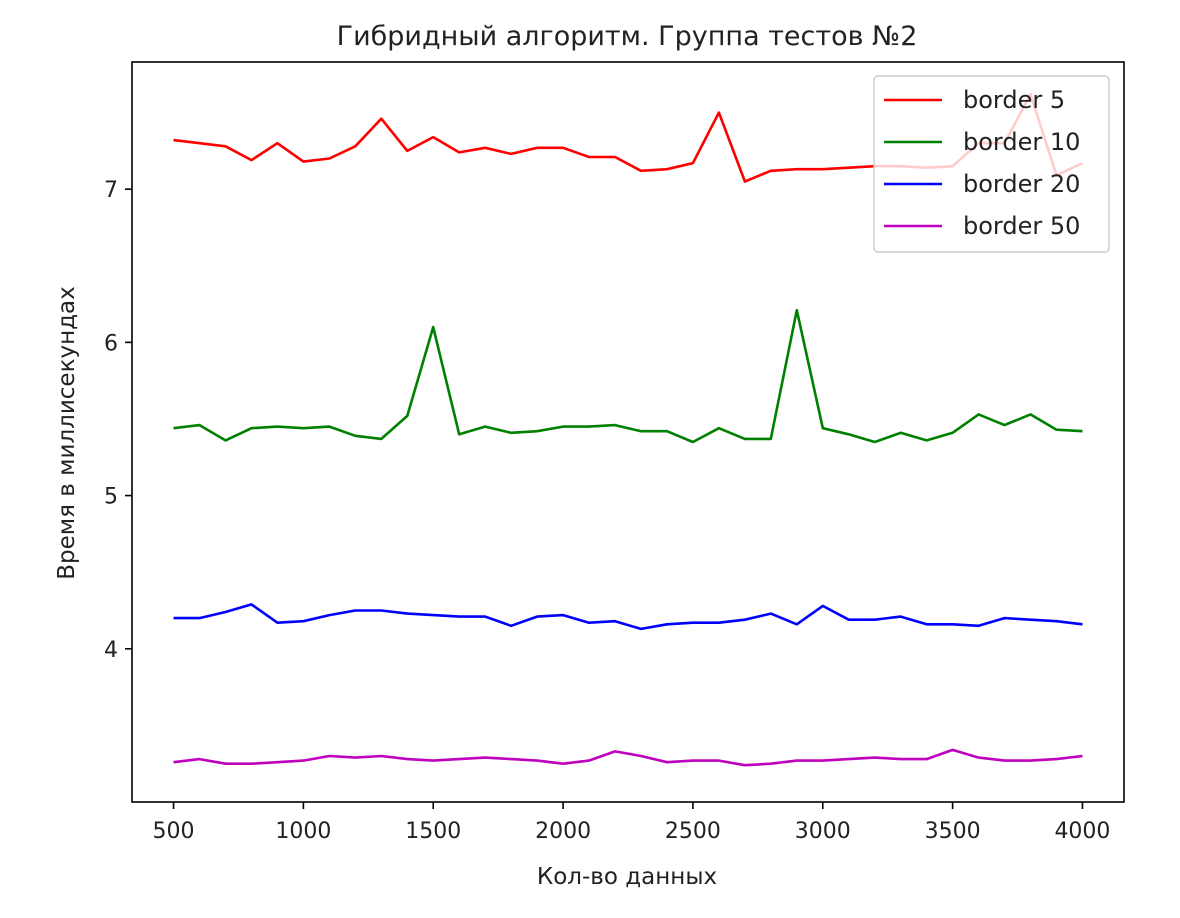 The width and height of the screenshot is (1180, 918). Describe the element at coordinates (693, 831) in the screenshot. I see `x-tick-label: 2500` at that location.